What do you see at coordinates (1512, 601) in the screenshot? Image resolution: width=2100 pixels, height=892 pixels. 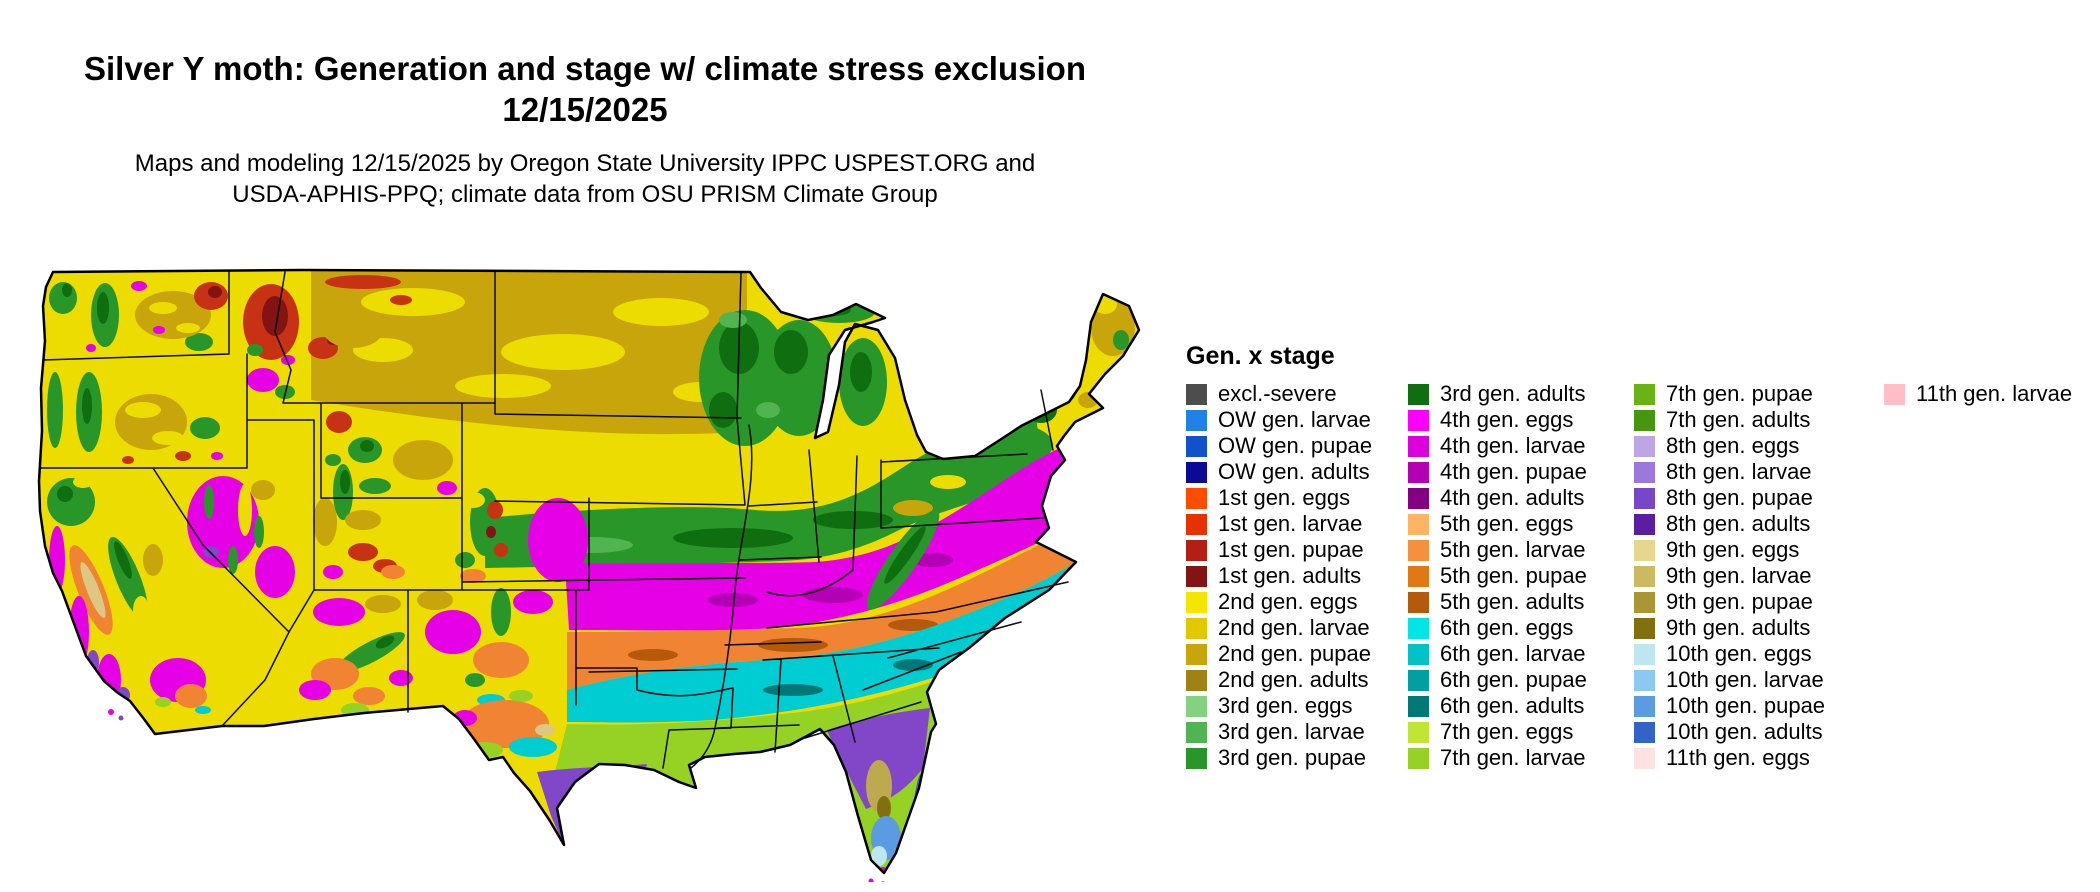 I see `legend-item-label: 5th gen. adults` at bounding box center [1512, 601].